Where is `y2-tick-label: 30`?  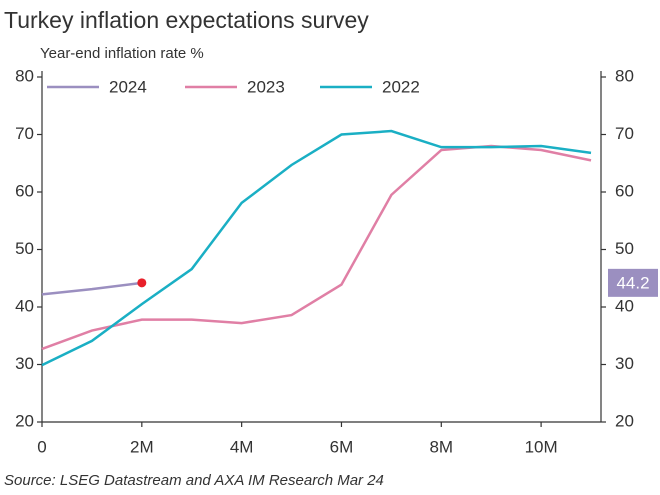
y2-tick-label: 30 is located at coordinates (624, 363).